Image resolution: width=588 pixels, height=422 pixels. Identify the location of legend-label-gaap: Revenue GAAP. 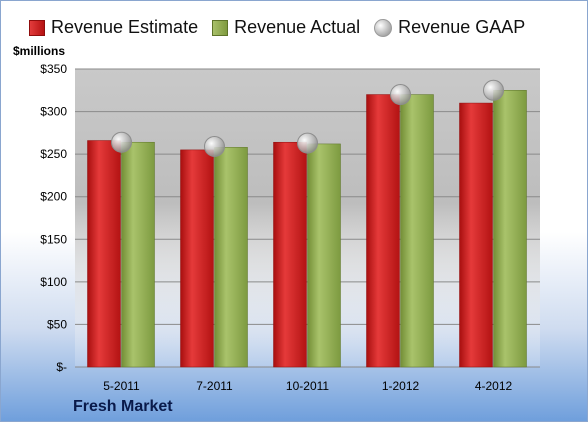
(462, 27).